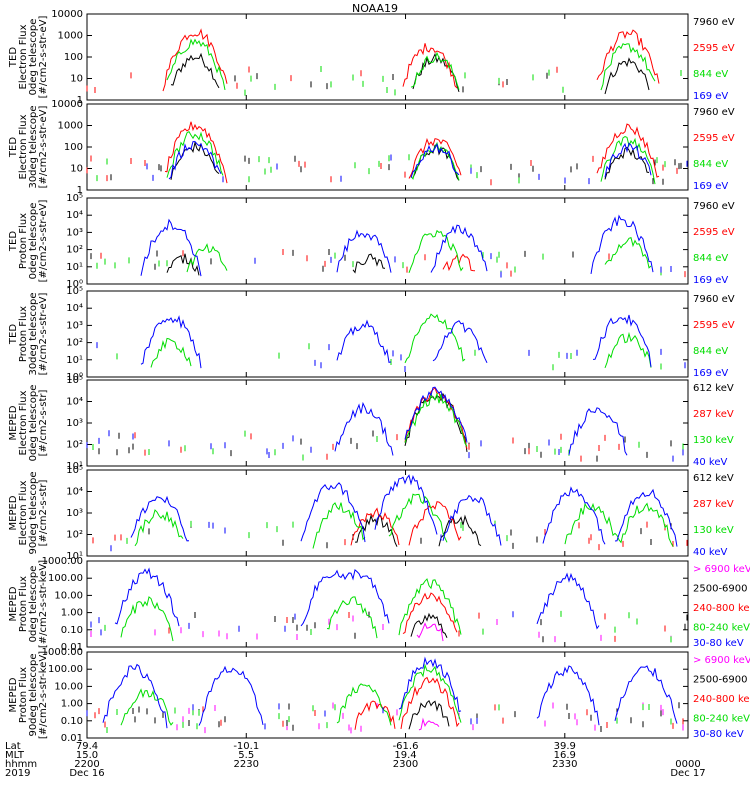  Describe the element at coordinates (246, 746) in the screenshot. I see `x-tick-label: -10.1` at that location.